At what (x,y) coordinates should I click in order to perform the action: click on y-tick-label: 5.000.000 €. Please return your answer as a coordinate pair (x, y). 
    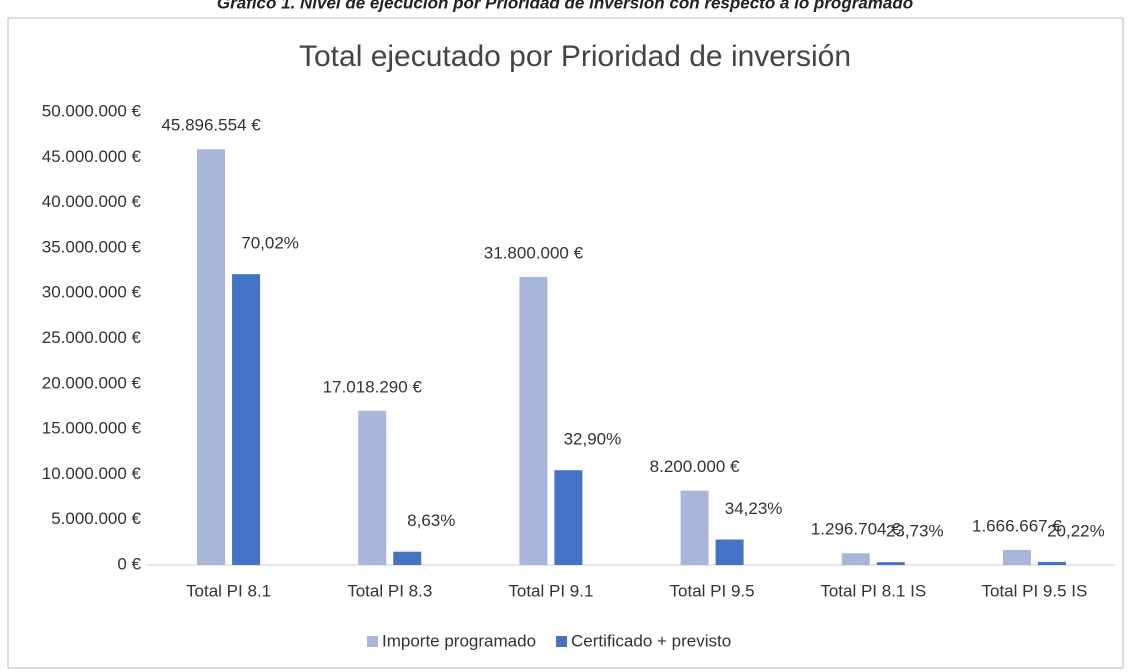
    Looking at the image, I should click on (96, 518).